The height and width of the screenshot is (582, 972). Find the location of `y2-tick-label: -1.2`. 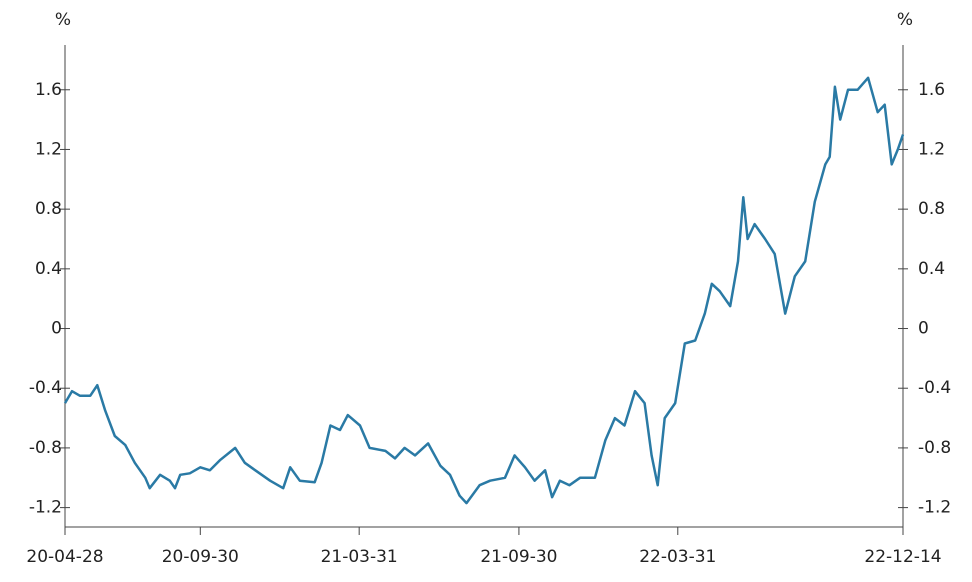

y2-tick-label: -1.2 is located at coordinates (934, 508).